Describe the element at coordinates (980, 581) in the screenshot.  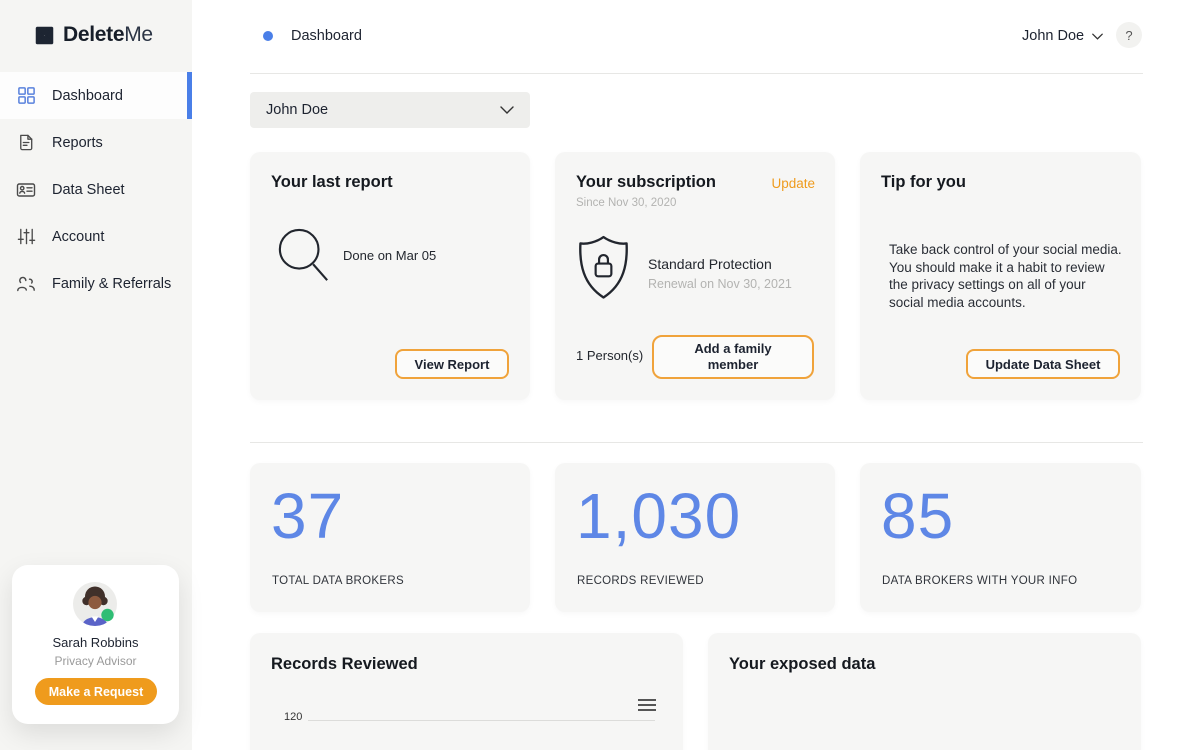
I see `stat-label: DATA BROKERS WITH YOUR INFO` at that location.